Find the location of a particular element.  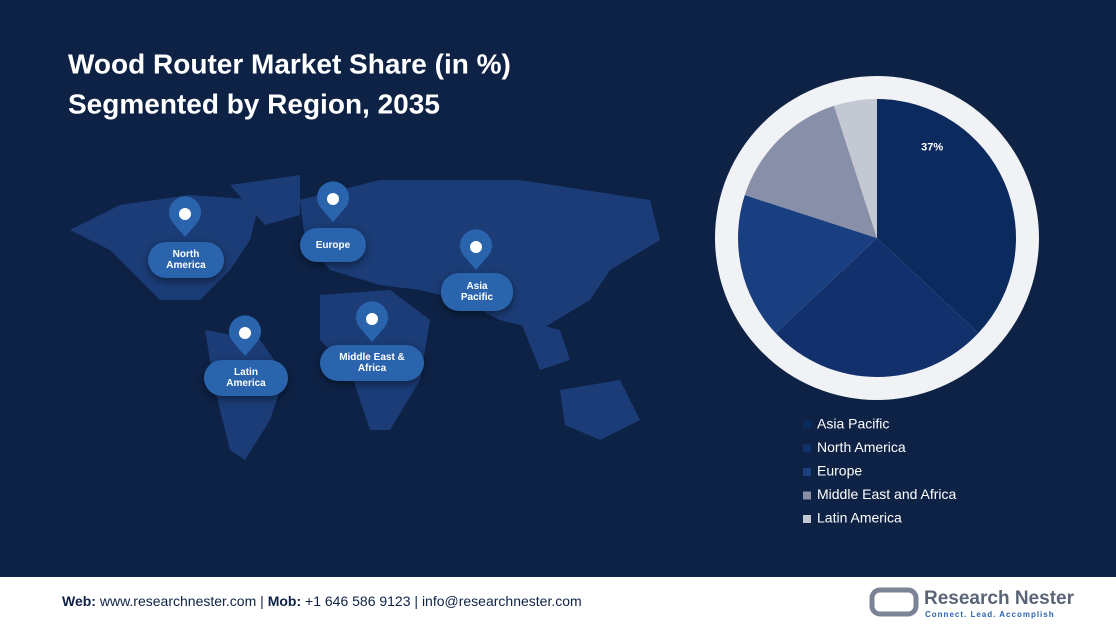

map-label-text: Latin America is located at coordinates (246, 378).